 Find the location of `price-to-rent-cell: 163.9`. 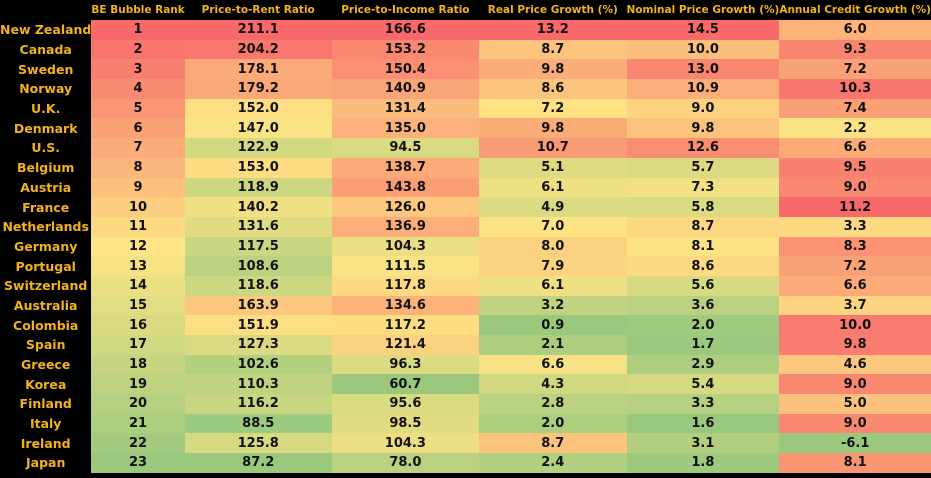

price-to-rent-cell: 163.9 is located at coordinates (258, 305).